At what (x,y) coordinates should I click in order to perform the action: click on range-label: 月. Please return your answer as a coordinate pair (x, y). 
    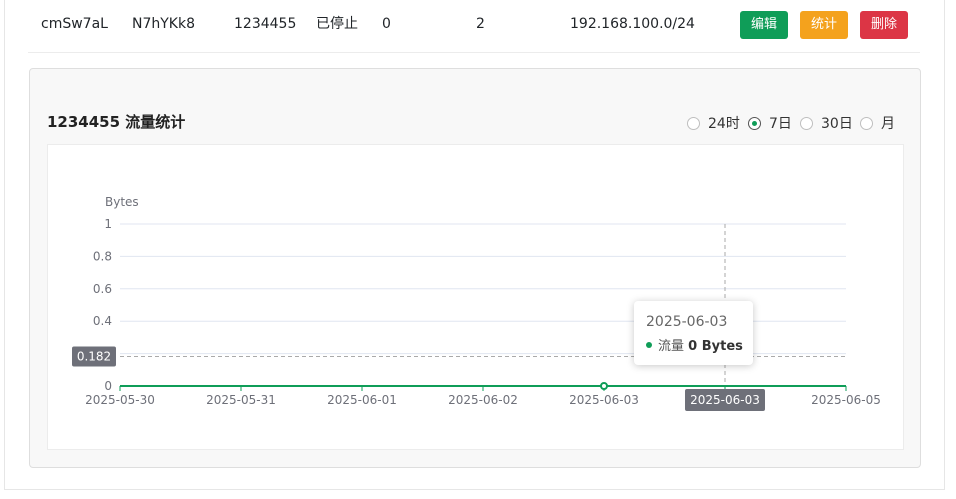
    Looking at the image, I should click on (888, 124).